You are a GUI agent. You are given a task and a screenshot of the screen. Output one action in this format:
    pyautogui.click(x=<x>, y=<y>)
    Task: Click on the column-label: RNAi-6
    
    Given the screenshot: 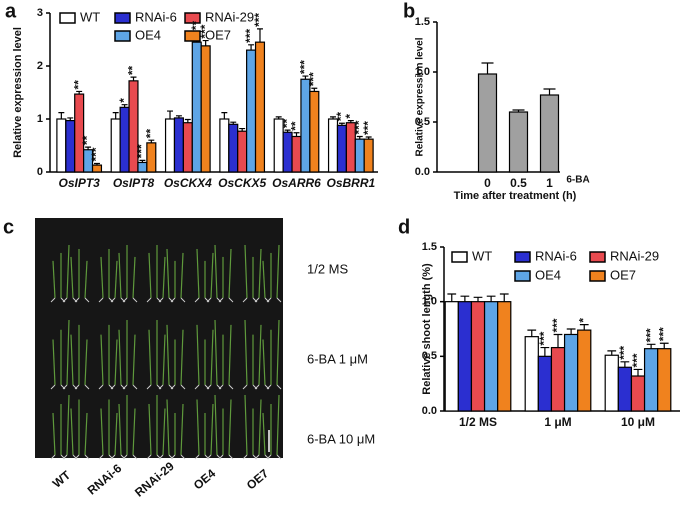 What is the action you would take?
    pyautogui.click(x=105, y=479)
    